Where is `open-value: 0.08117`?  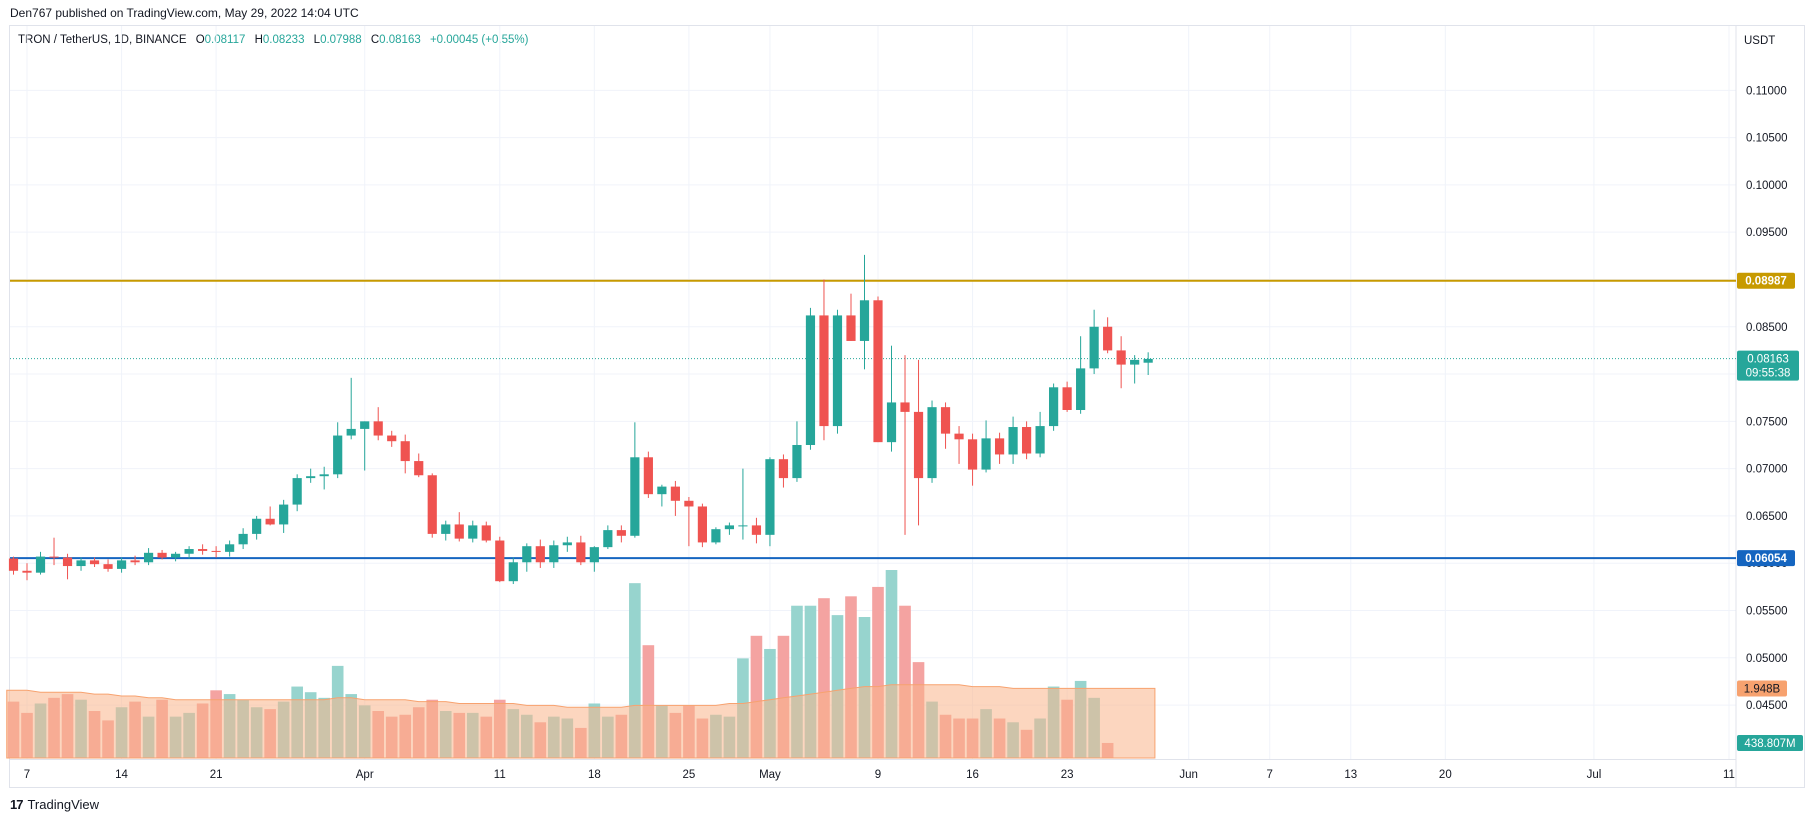
open-value: 0.08117 is located at coordinates (225, 40).